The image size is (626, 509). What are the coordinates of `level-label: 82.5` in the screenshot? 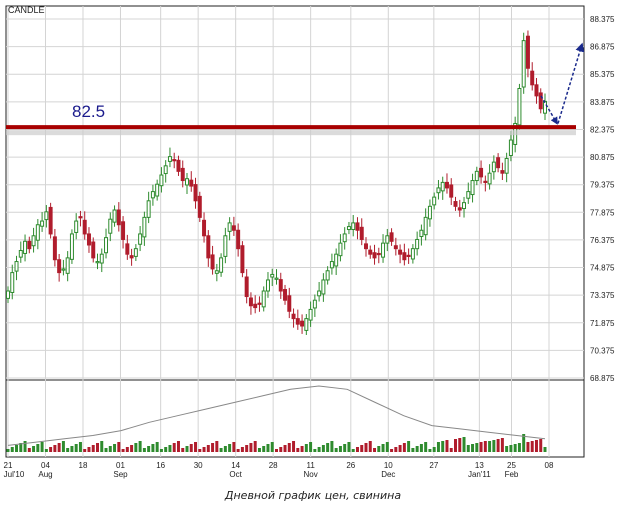 It's located at (88, 111).